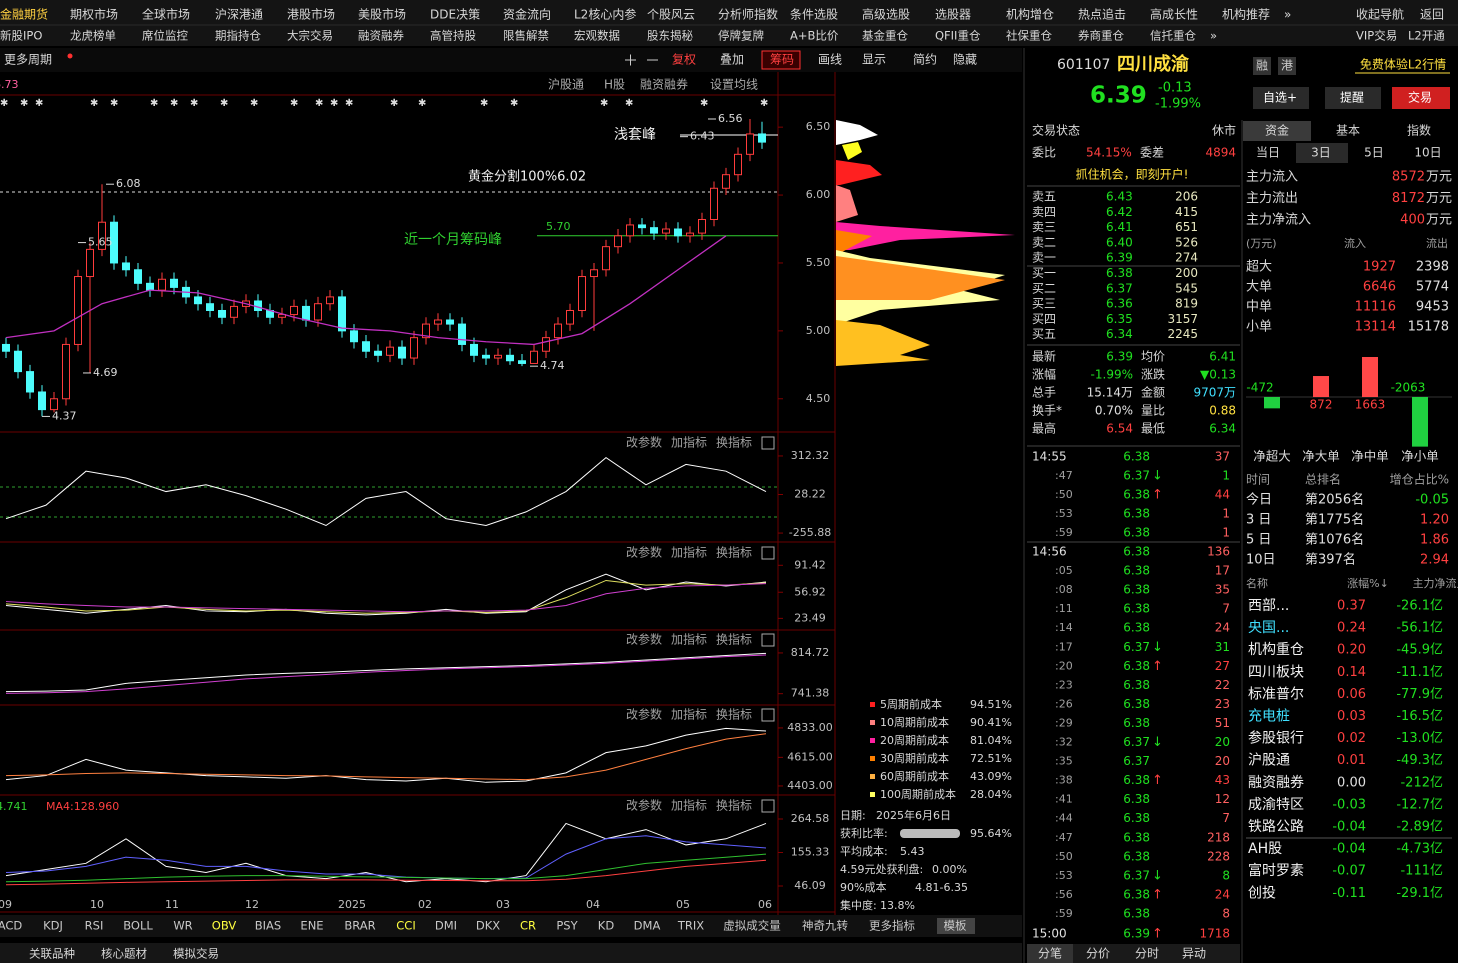  What do you see at coordinates (165, 36) in the screenshot?
I see `menu-item: 席位监控` at bounding box center [165, 36].